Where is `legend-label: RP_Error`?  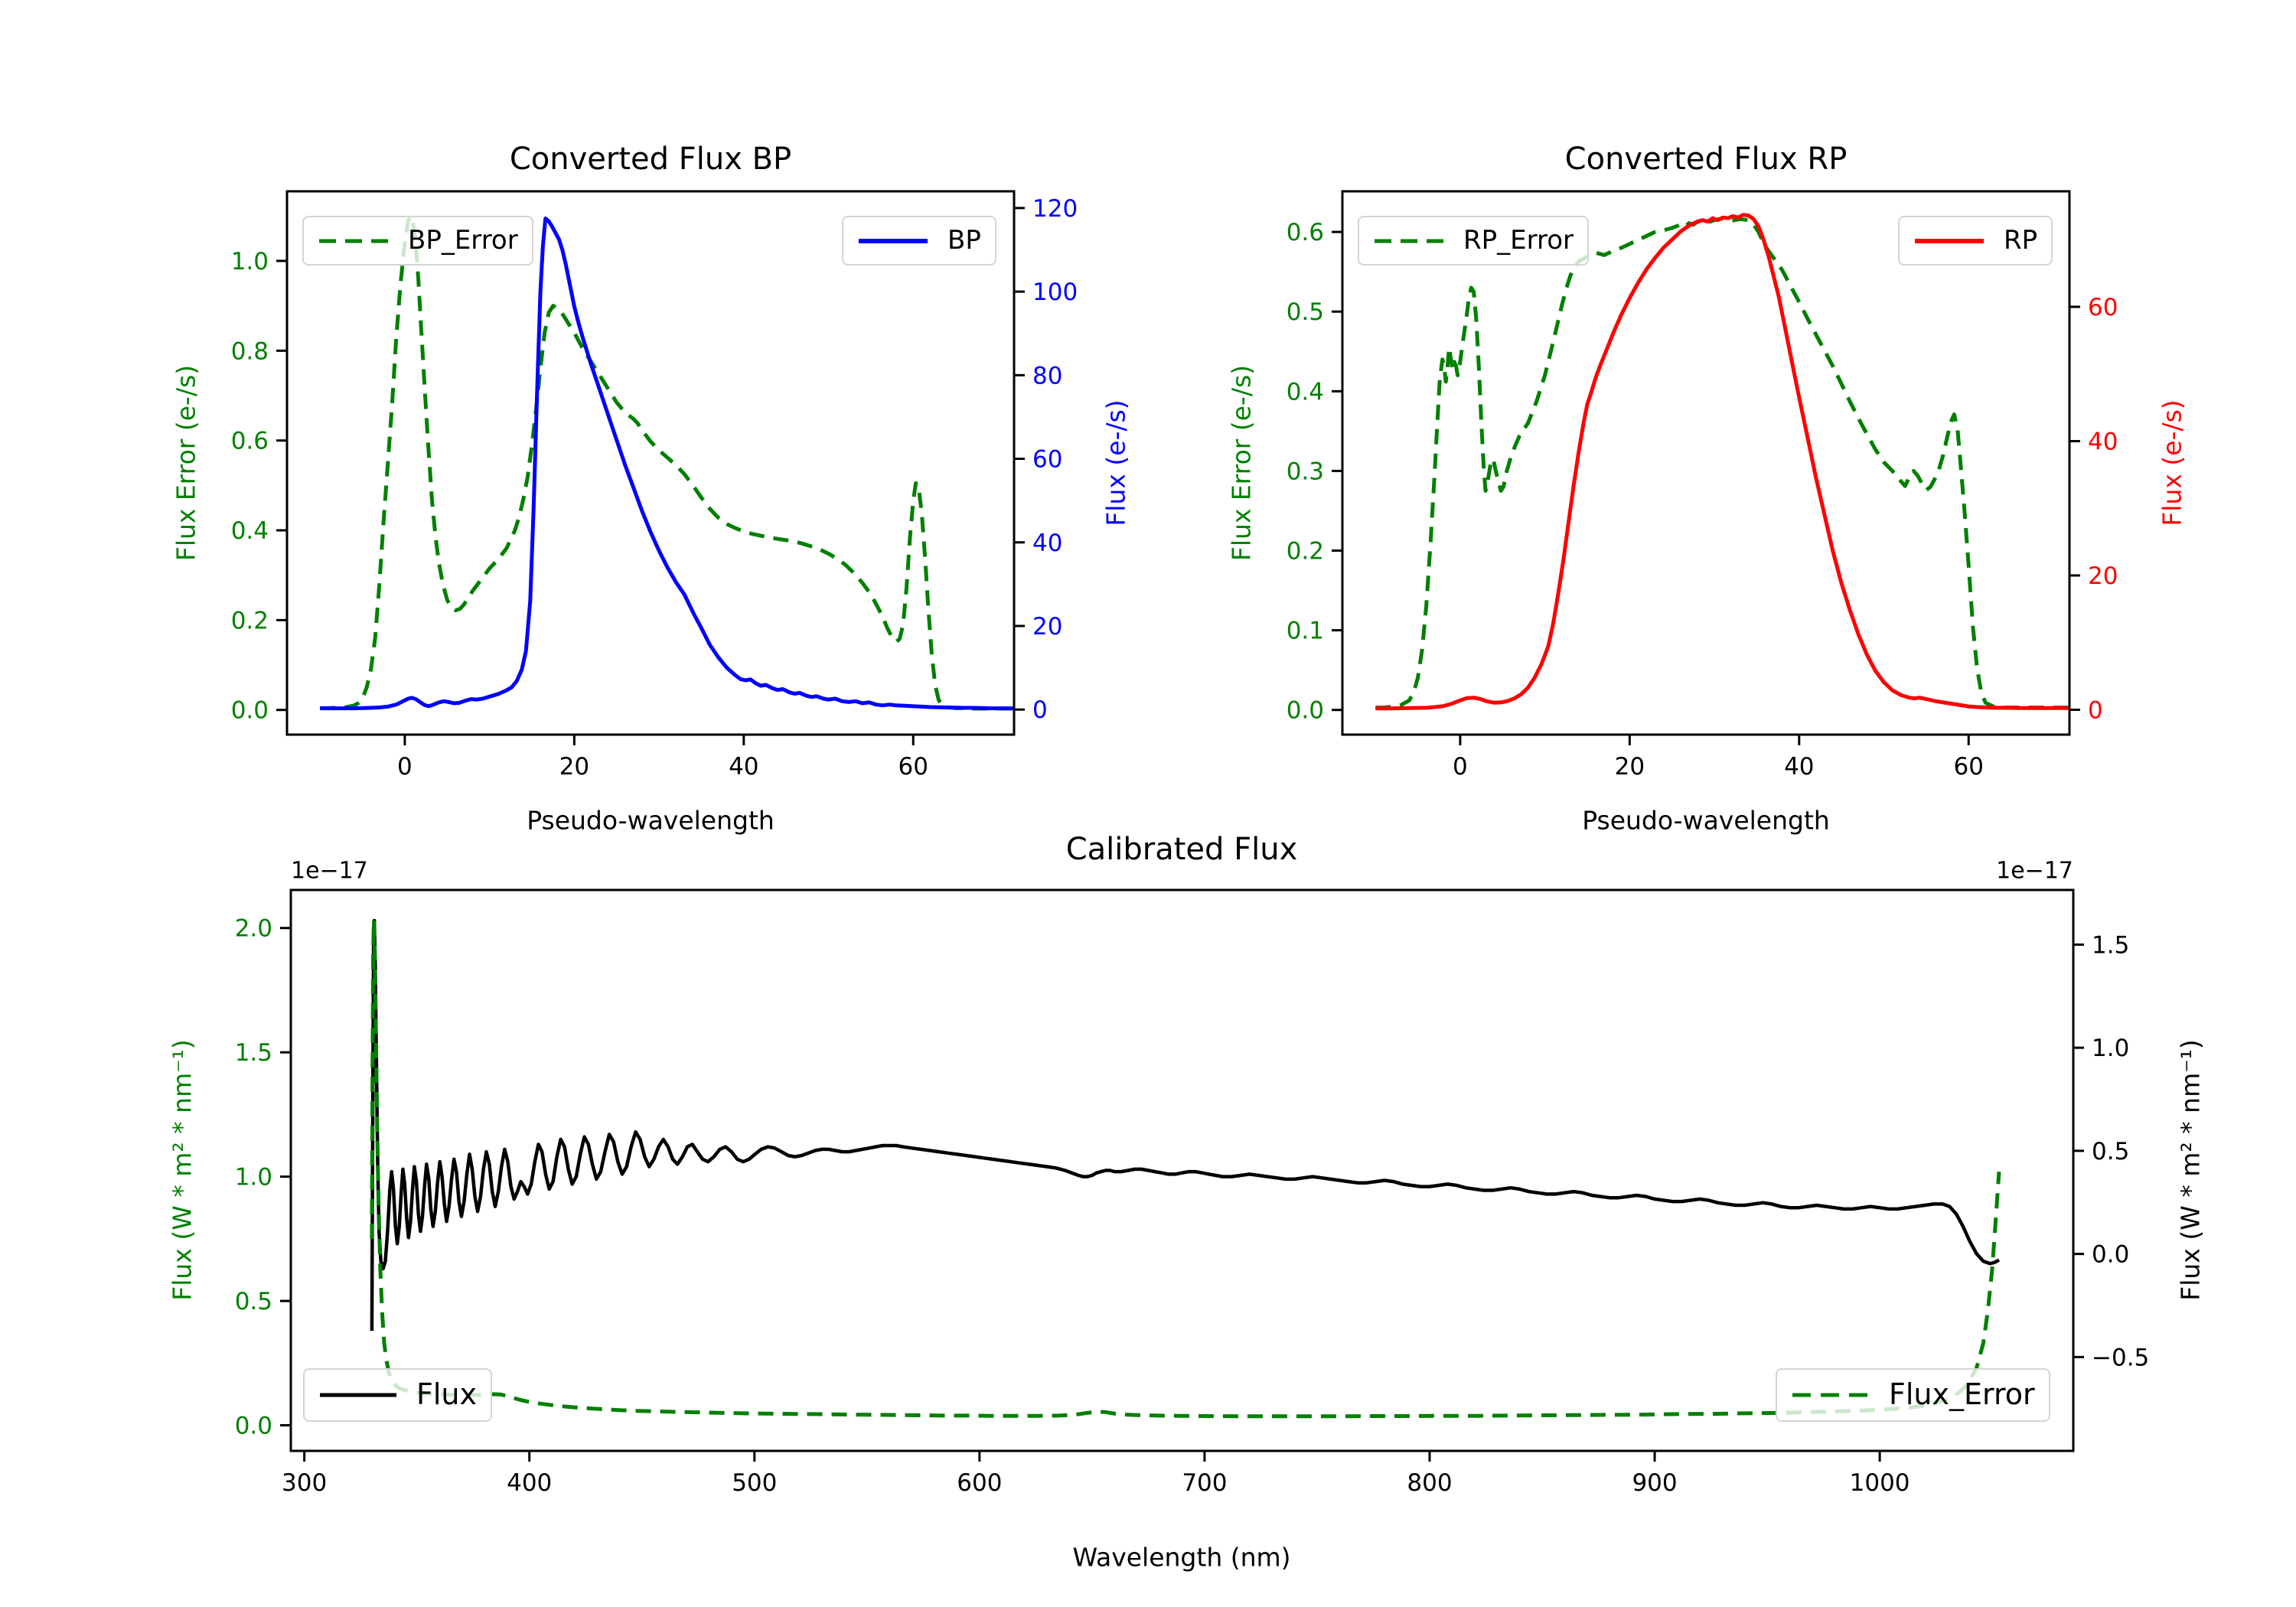
legend-label: RP_Error is located at coordinates (1518, 240).